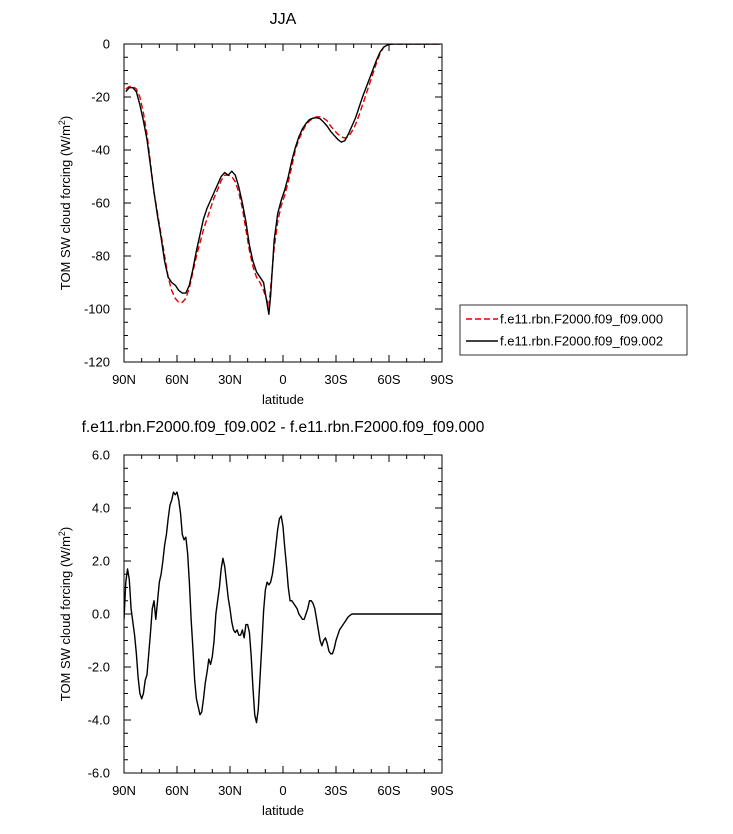 This screenshot has width=733, height=834. Describe the element at coordinates (106, 44) in the screenshot. I see `y-tick-label: 0` at that location.